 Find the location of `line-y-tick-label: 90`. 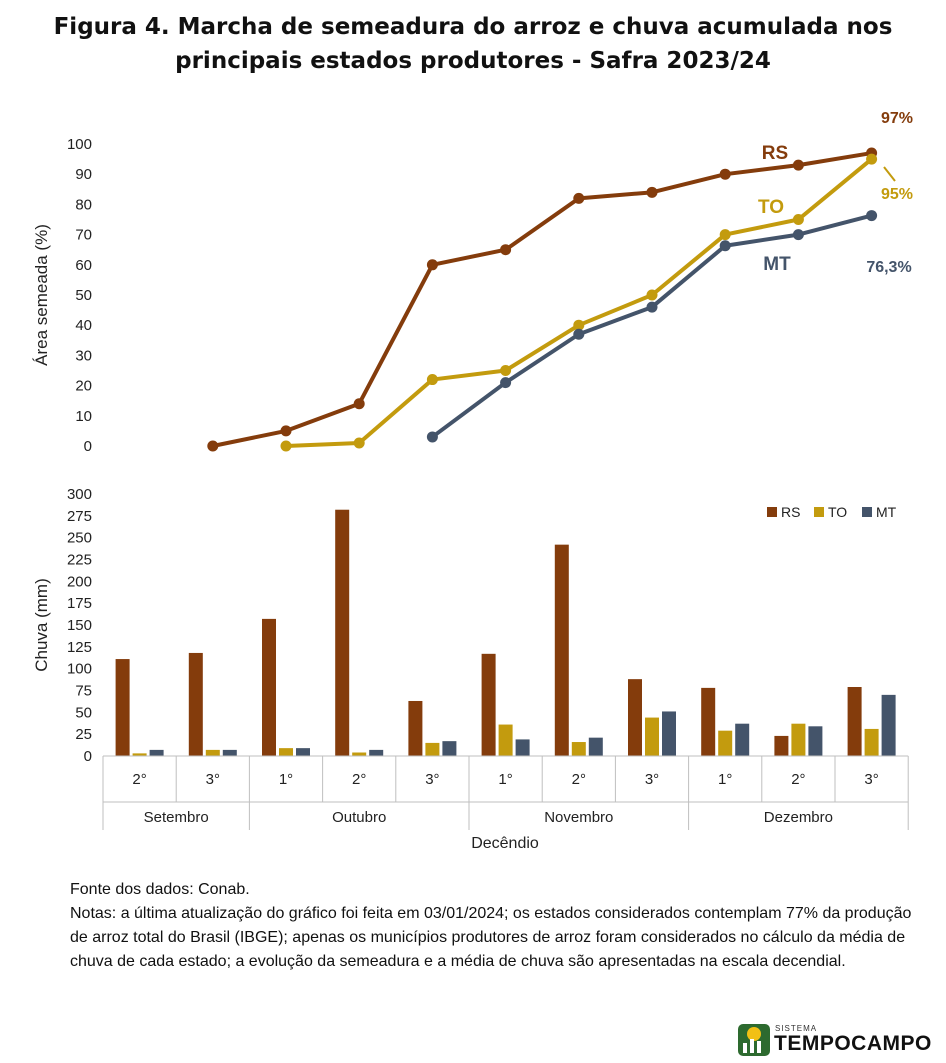

line-y-tick-label: 90 is located at coordinates (83, 174).